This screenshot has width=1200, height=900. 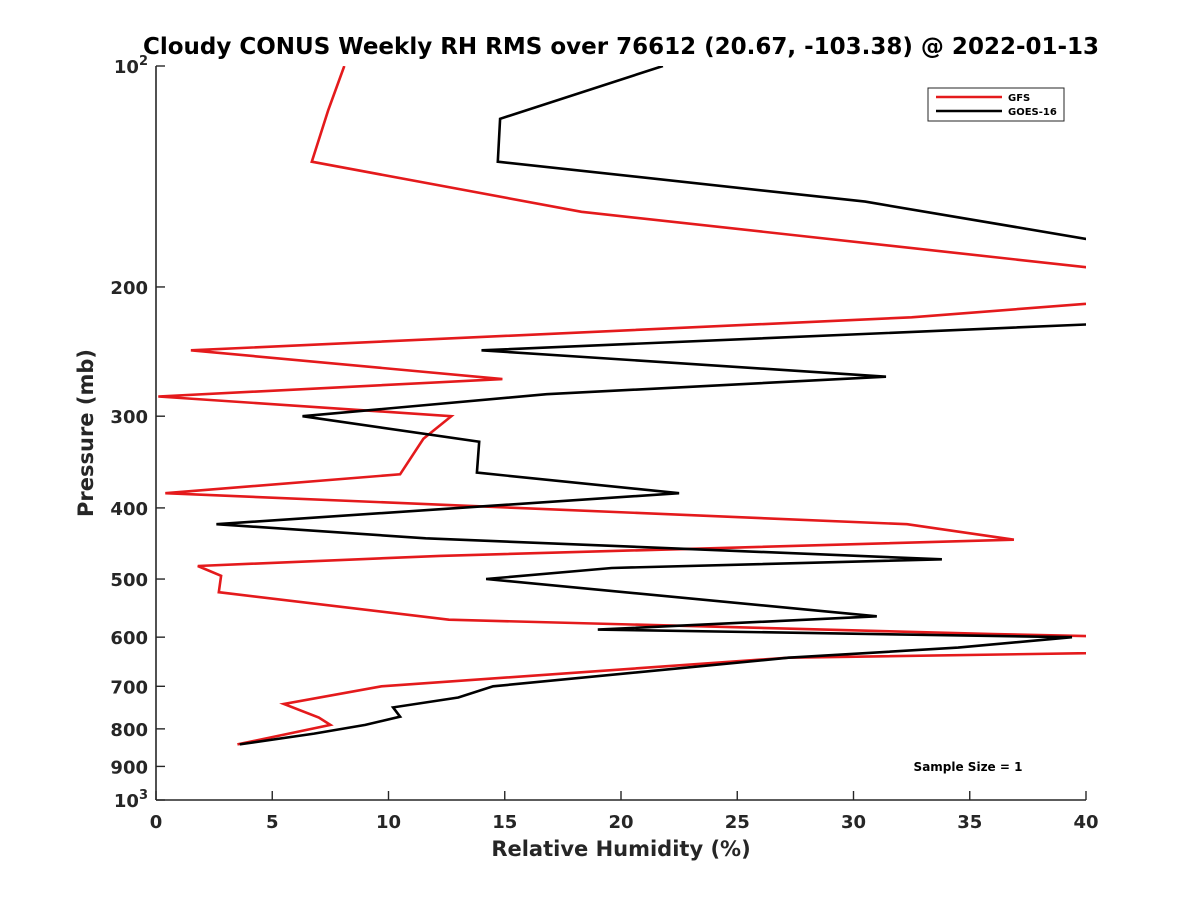 What do you see at coordinates (129, 767) in the screenshot?
I see `y-tick-label: 900` at bounding box center [129, 767].